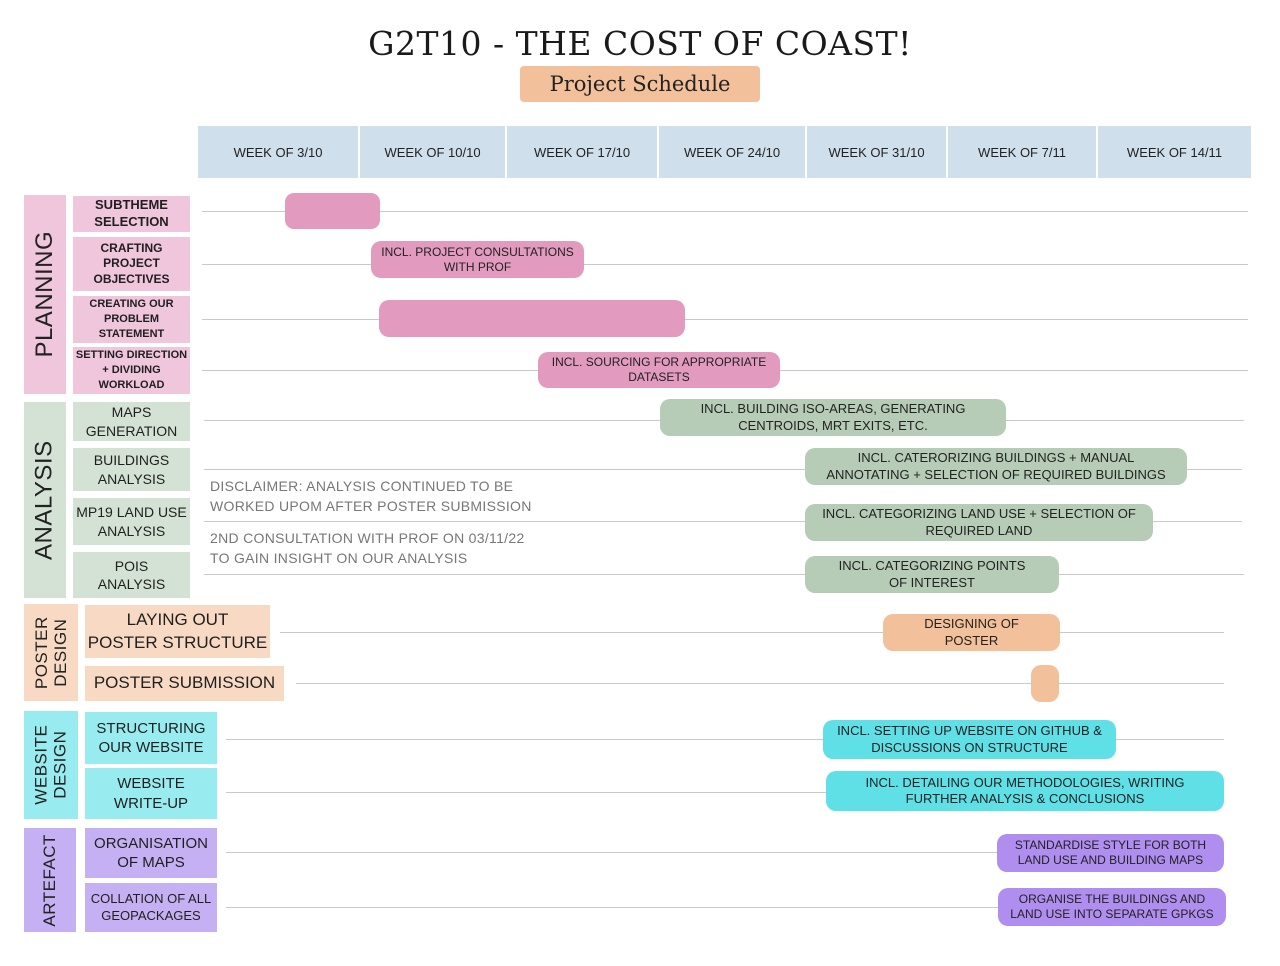 This screenshot has height=966, width=1280. I want to click on category-analysis: ANALYSIS, so click(45, 500).